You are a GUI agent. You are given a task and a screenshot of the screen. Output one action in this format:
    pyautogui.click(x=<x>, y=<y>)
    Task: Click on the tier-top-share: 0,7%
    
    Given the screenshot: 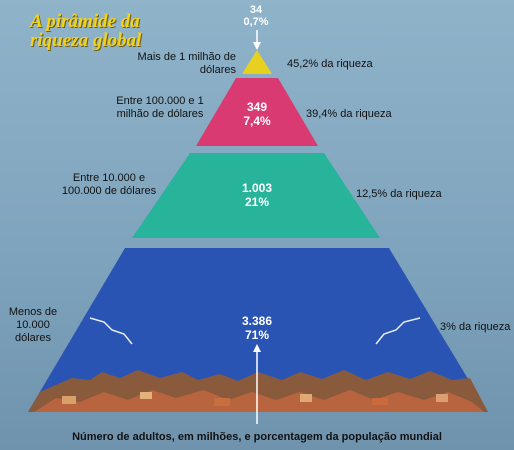 What is the action you would take?
    pyautogui.click(x=256, y=22)
    